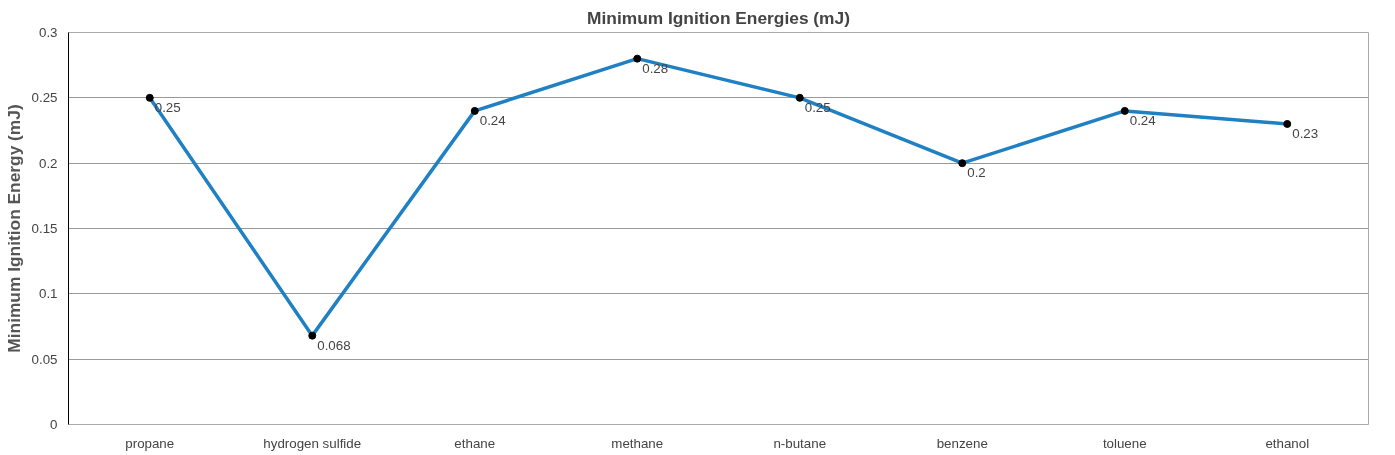  I want to click on x-tick-label: methane, so click(637, 443).